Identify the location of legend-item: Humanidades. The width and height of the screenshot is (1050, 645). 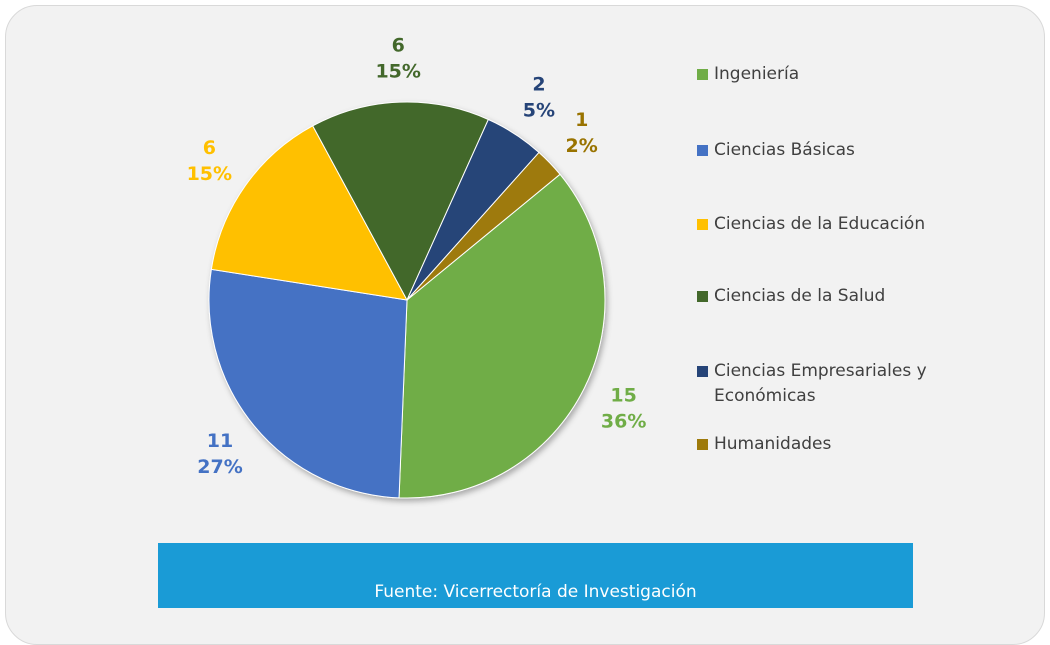
(827, 444).